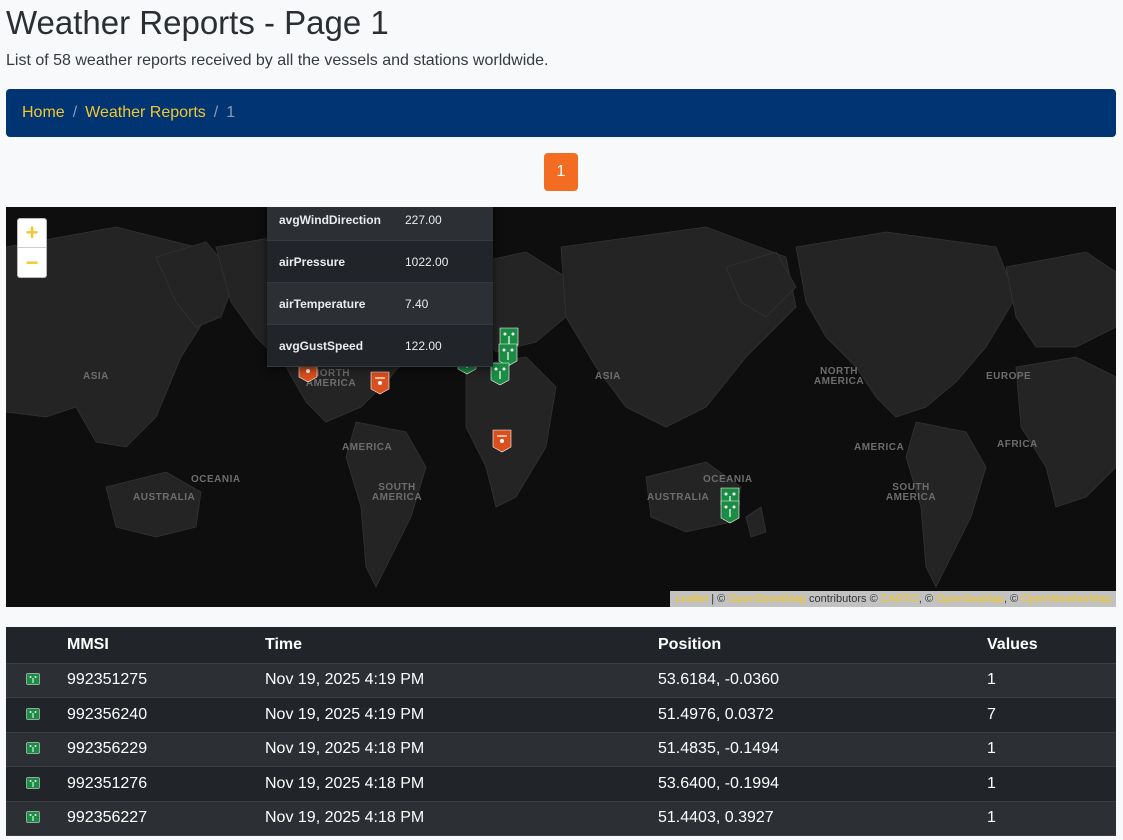 The image size is (1123, 840). I want to click on carto-link: CARTO, so click(899, 599).